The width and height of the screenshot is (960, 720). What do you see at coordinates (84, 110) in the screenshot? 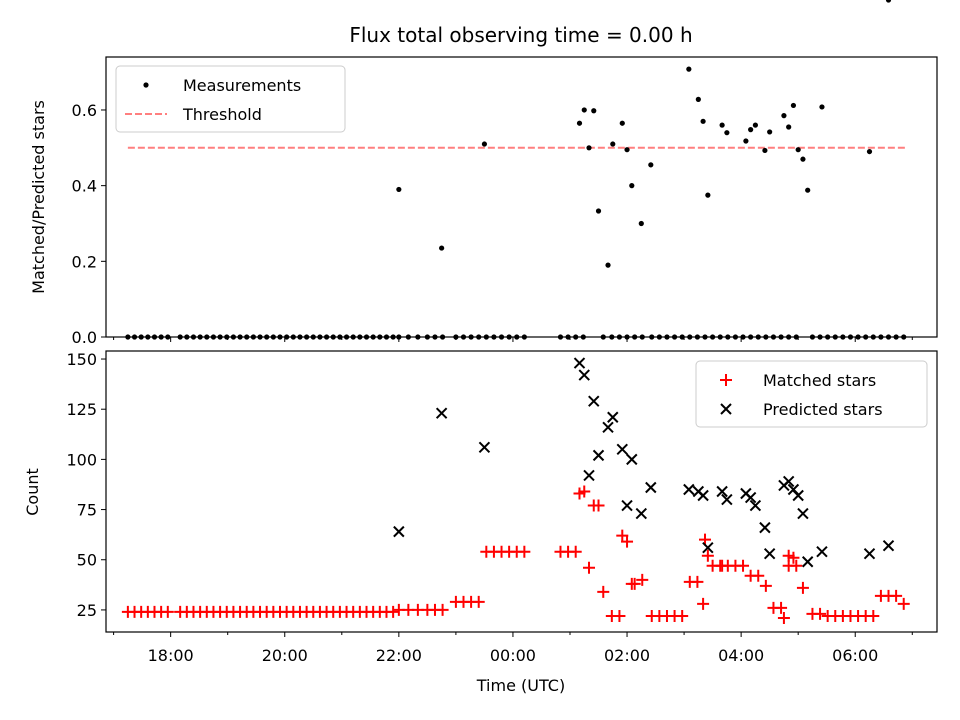
I see `top-ytick-label: 0.6` at bounding box center [84, 110].